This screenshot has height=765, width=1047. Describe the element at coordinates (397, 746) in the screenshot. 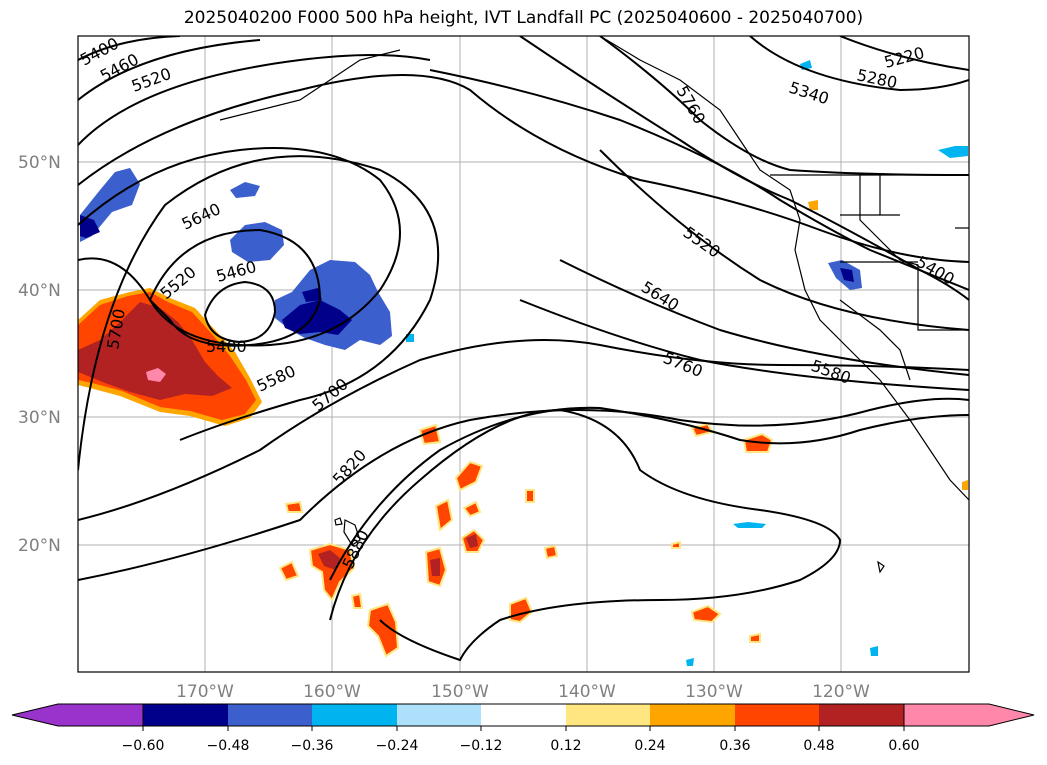

I see `colorbar-tick-label: −0.24` at that location.